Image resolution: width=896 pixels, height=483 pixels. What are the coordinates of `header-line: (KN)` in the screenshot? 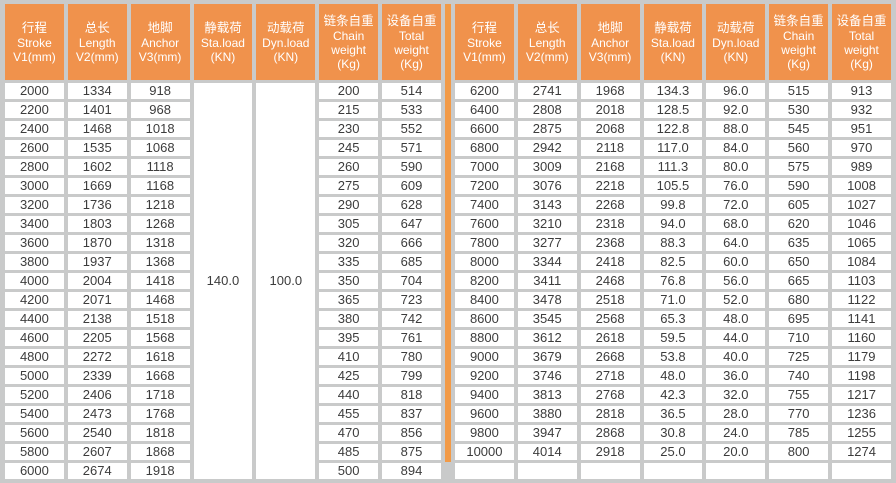 It's located at (736, 56).